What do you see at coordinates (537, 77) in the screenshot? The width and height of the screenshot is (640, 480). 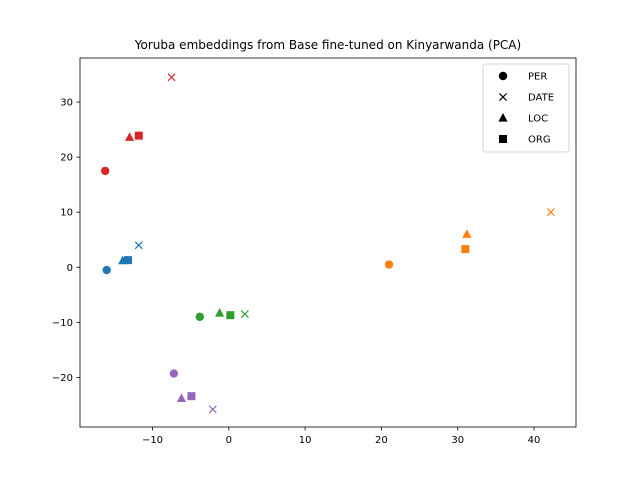 I see `legend-label: PER` at bounding box center [537, 77].